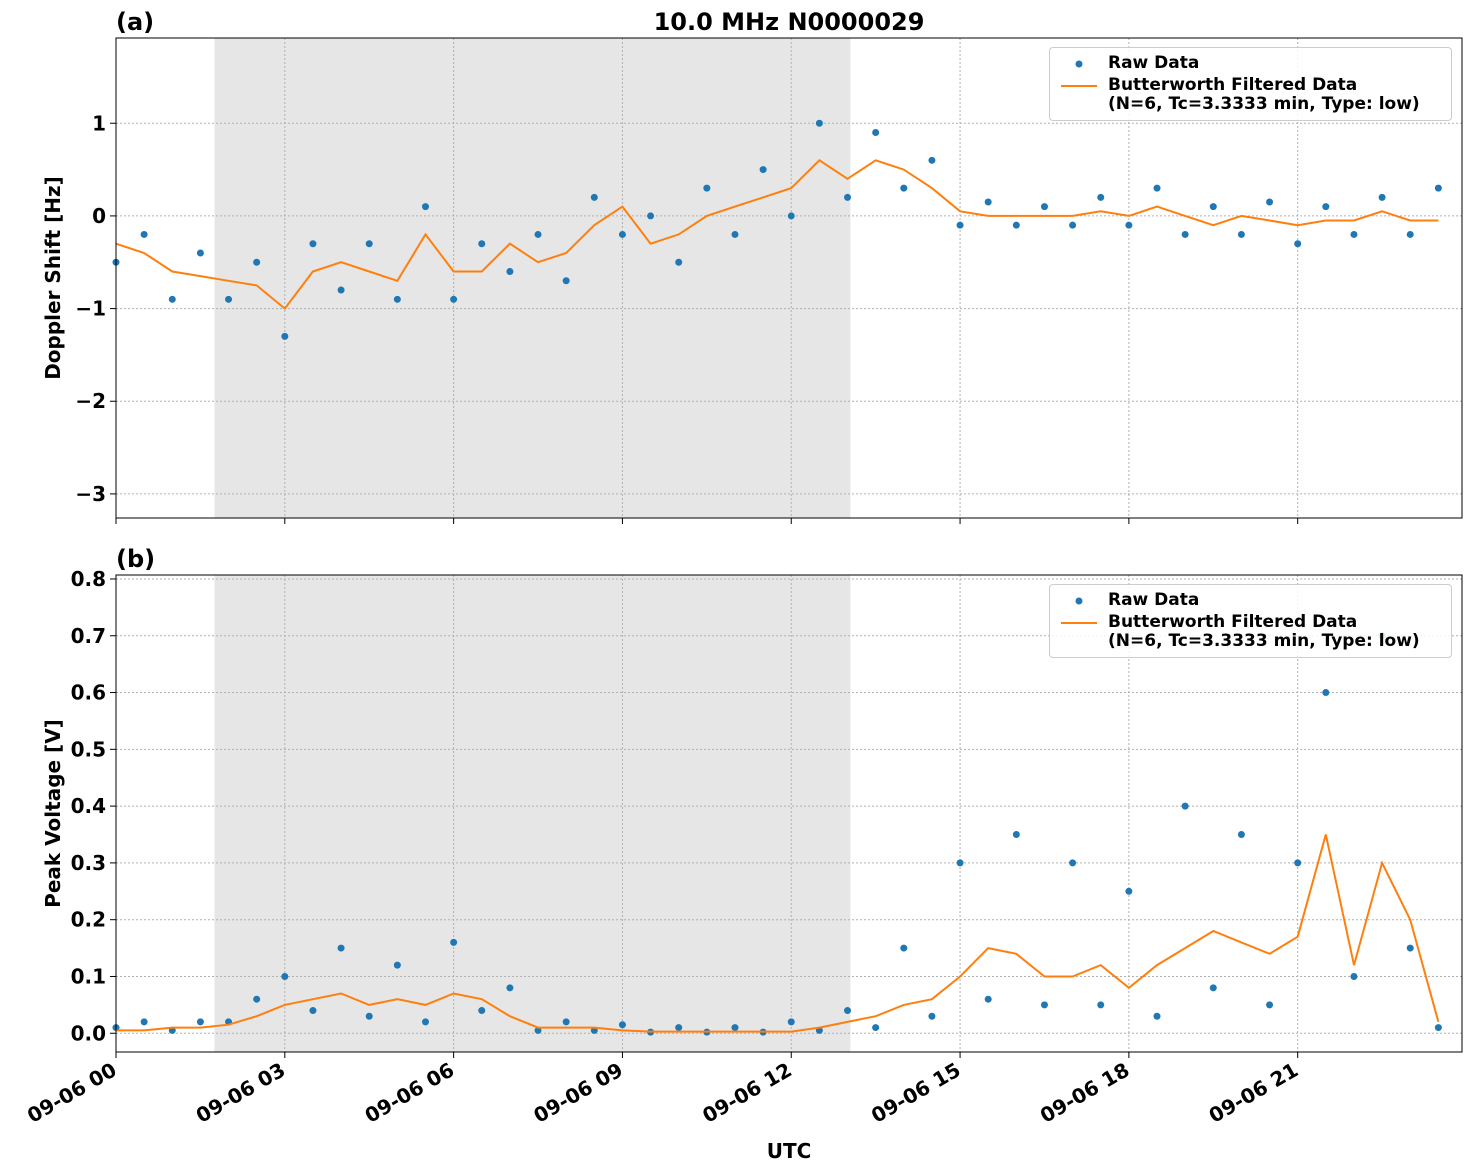 The width and height of the screenshot is (1472, 1172). What do you see at coordinates (1247, 64) in the screenshot?
I see `legend-item: Raw Data` at bounding box center [1247, 64].